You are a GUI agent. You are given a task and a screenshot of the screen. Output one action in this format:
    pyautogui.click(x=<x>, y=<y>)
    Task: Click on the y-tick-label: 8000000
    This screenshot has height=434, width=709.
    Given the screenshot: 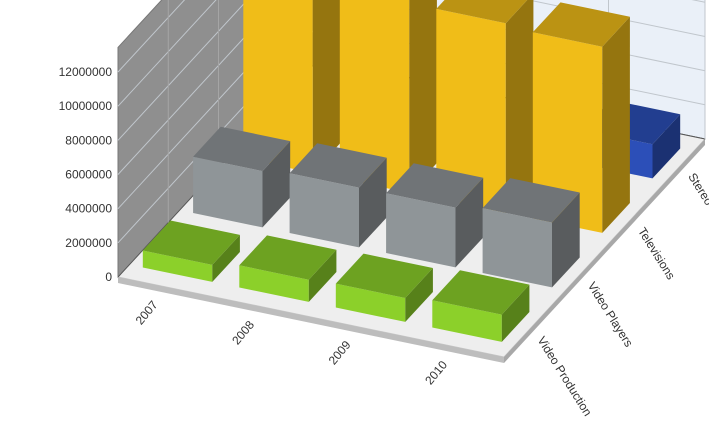 What is the action you would take?
    pyautogui.click(x=88, y=140)
    